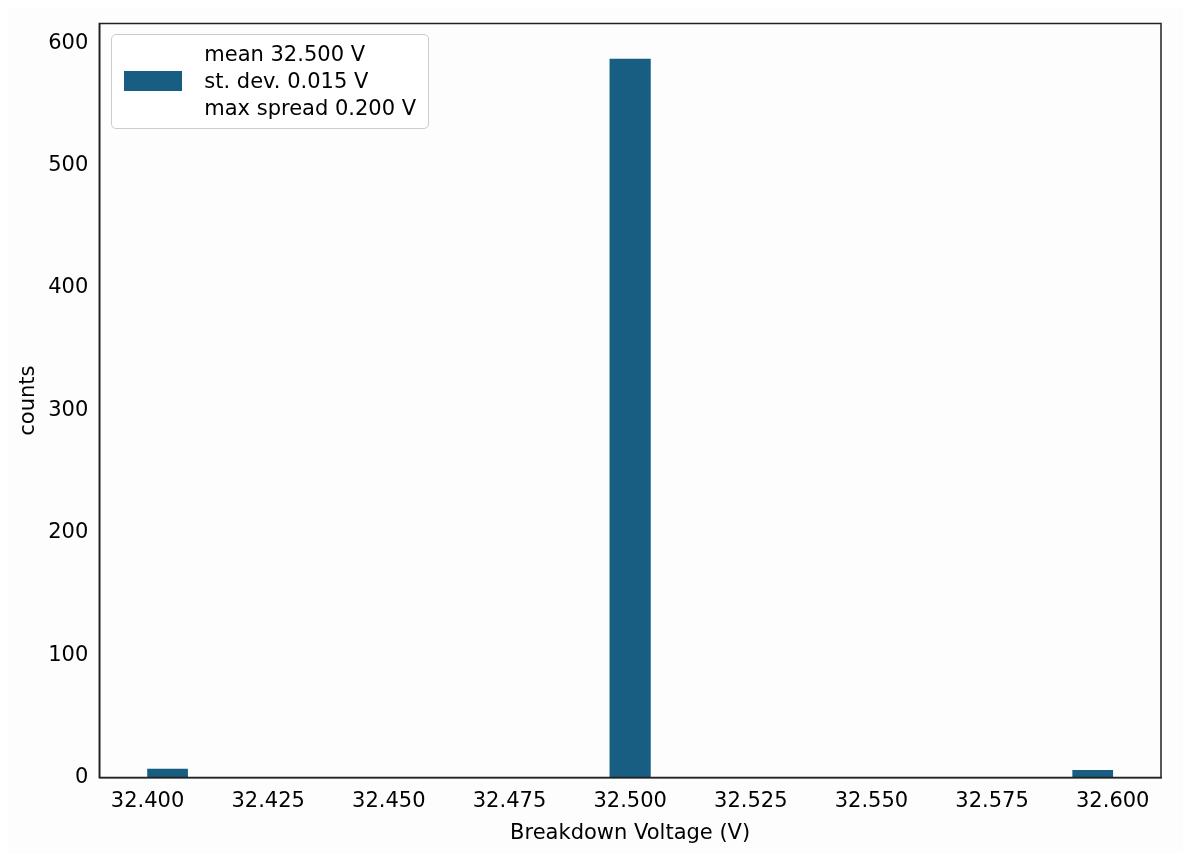 The image size is (1191, 862). I want to click on x-tick-label: 32.425, so click(268, 799).